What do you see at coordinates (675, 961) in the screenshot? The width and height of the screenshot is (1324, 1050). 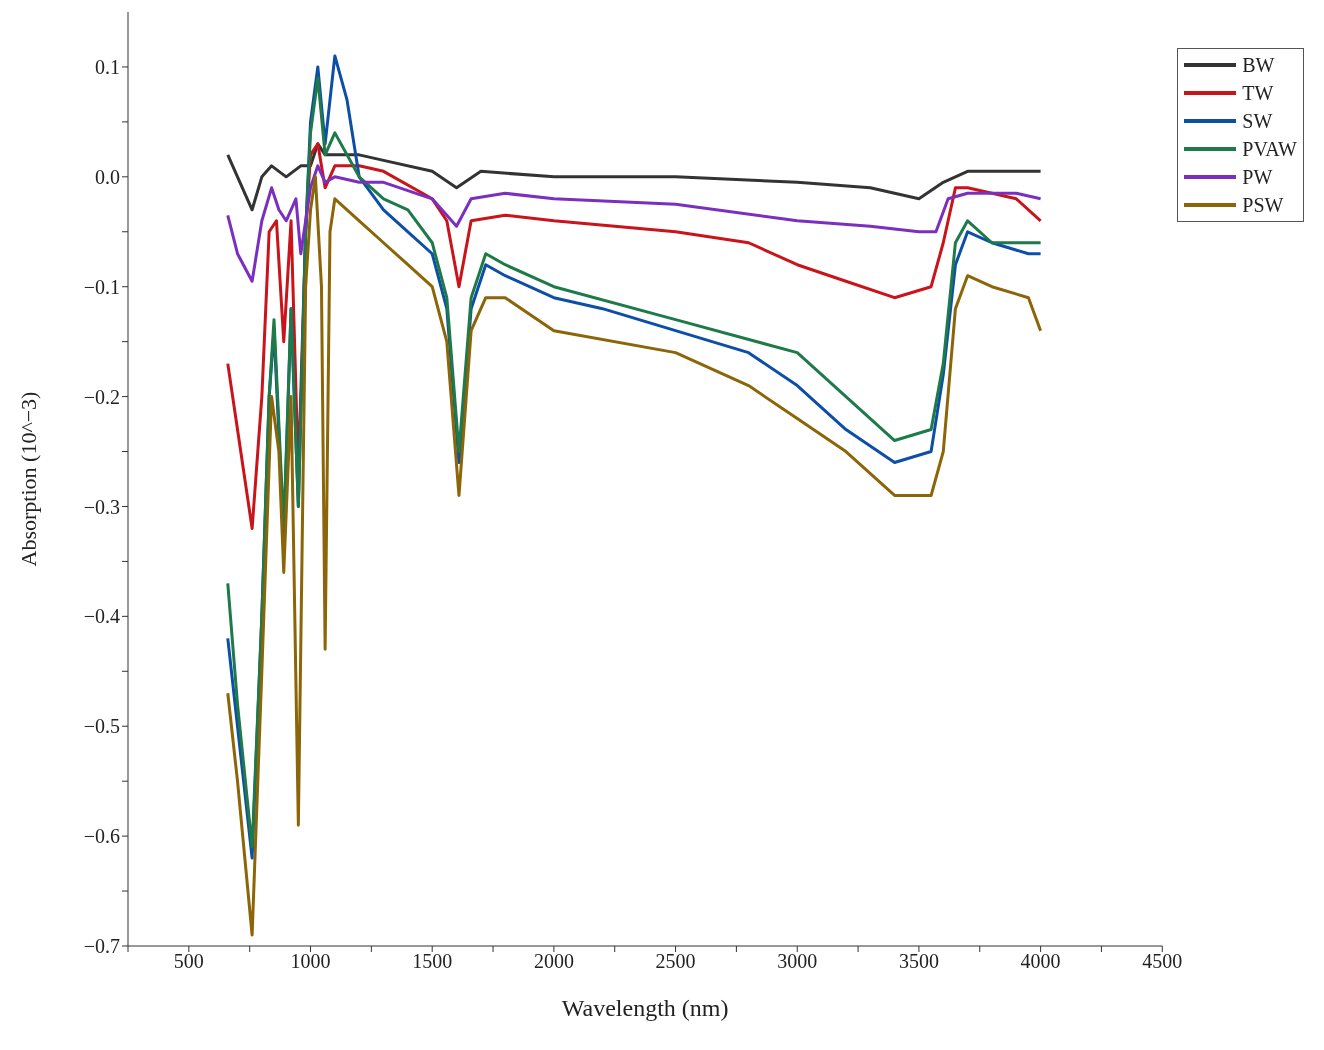 I see `x-tick-label: 2500` at bounding box center [675, 961].